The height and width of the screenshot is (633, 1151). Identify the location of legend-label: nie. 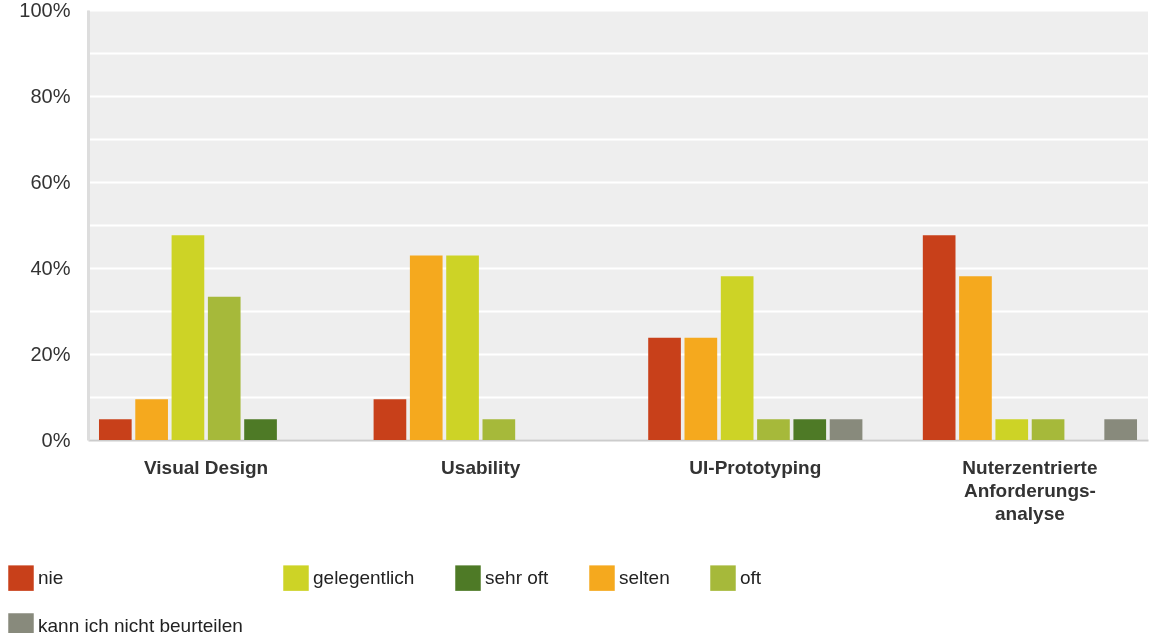
(51, 578).